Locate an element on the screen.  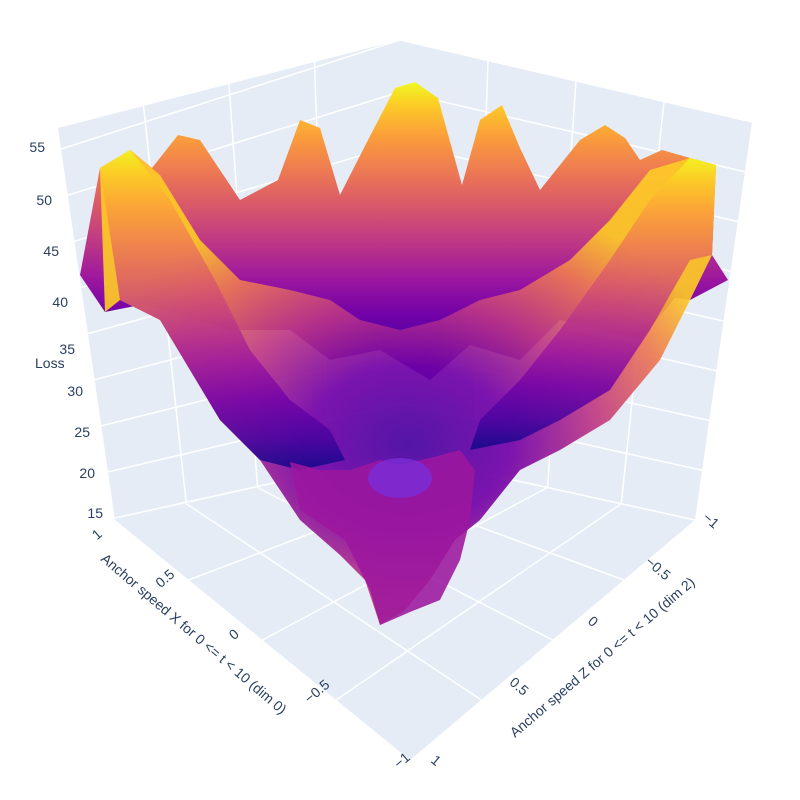
y-axis-ticks: 15 20 25 30 35 40 45 50 55 is located at coordinates (66, 330).